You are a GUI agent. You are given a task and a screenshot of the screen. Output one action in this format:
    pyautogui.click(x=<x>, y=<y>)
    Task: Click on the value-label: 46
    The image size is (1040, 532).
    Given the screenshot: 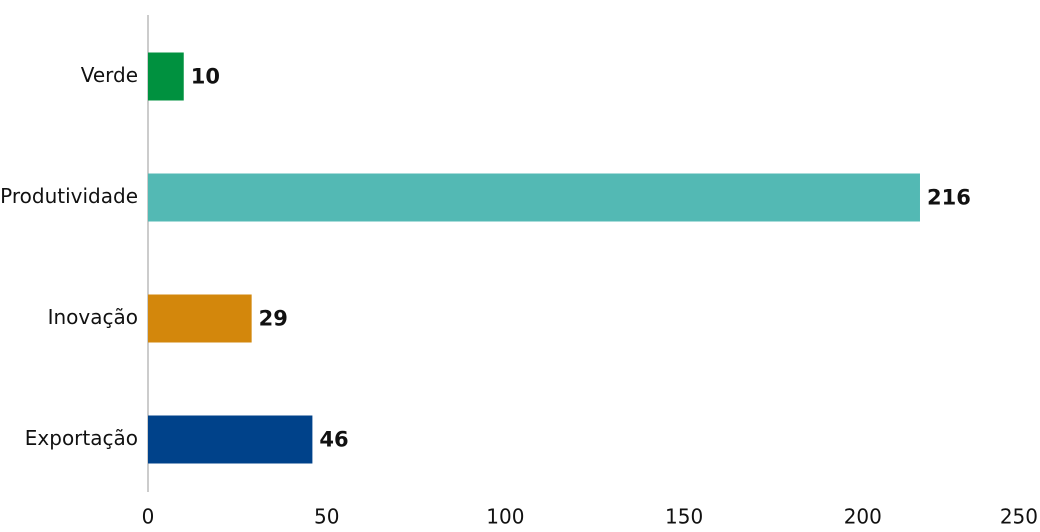 What is the action you would take?
    pyautogui.click(x=333, y=440)
    